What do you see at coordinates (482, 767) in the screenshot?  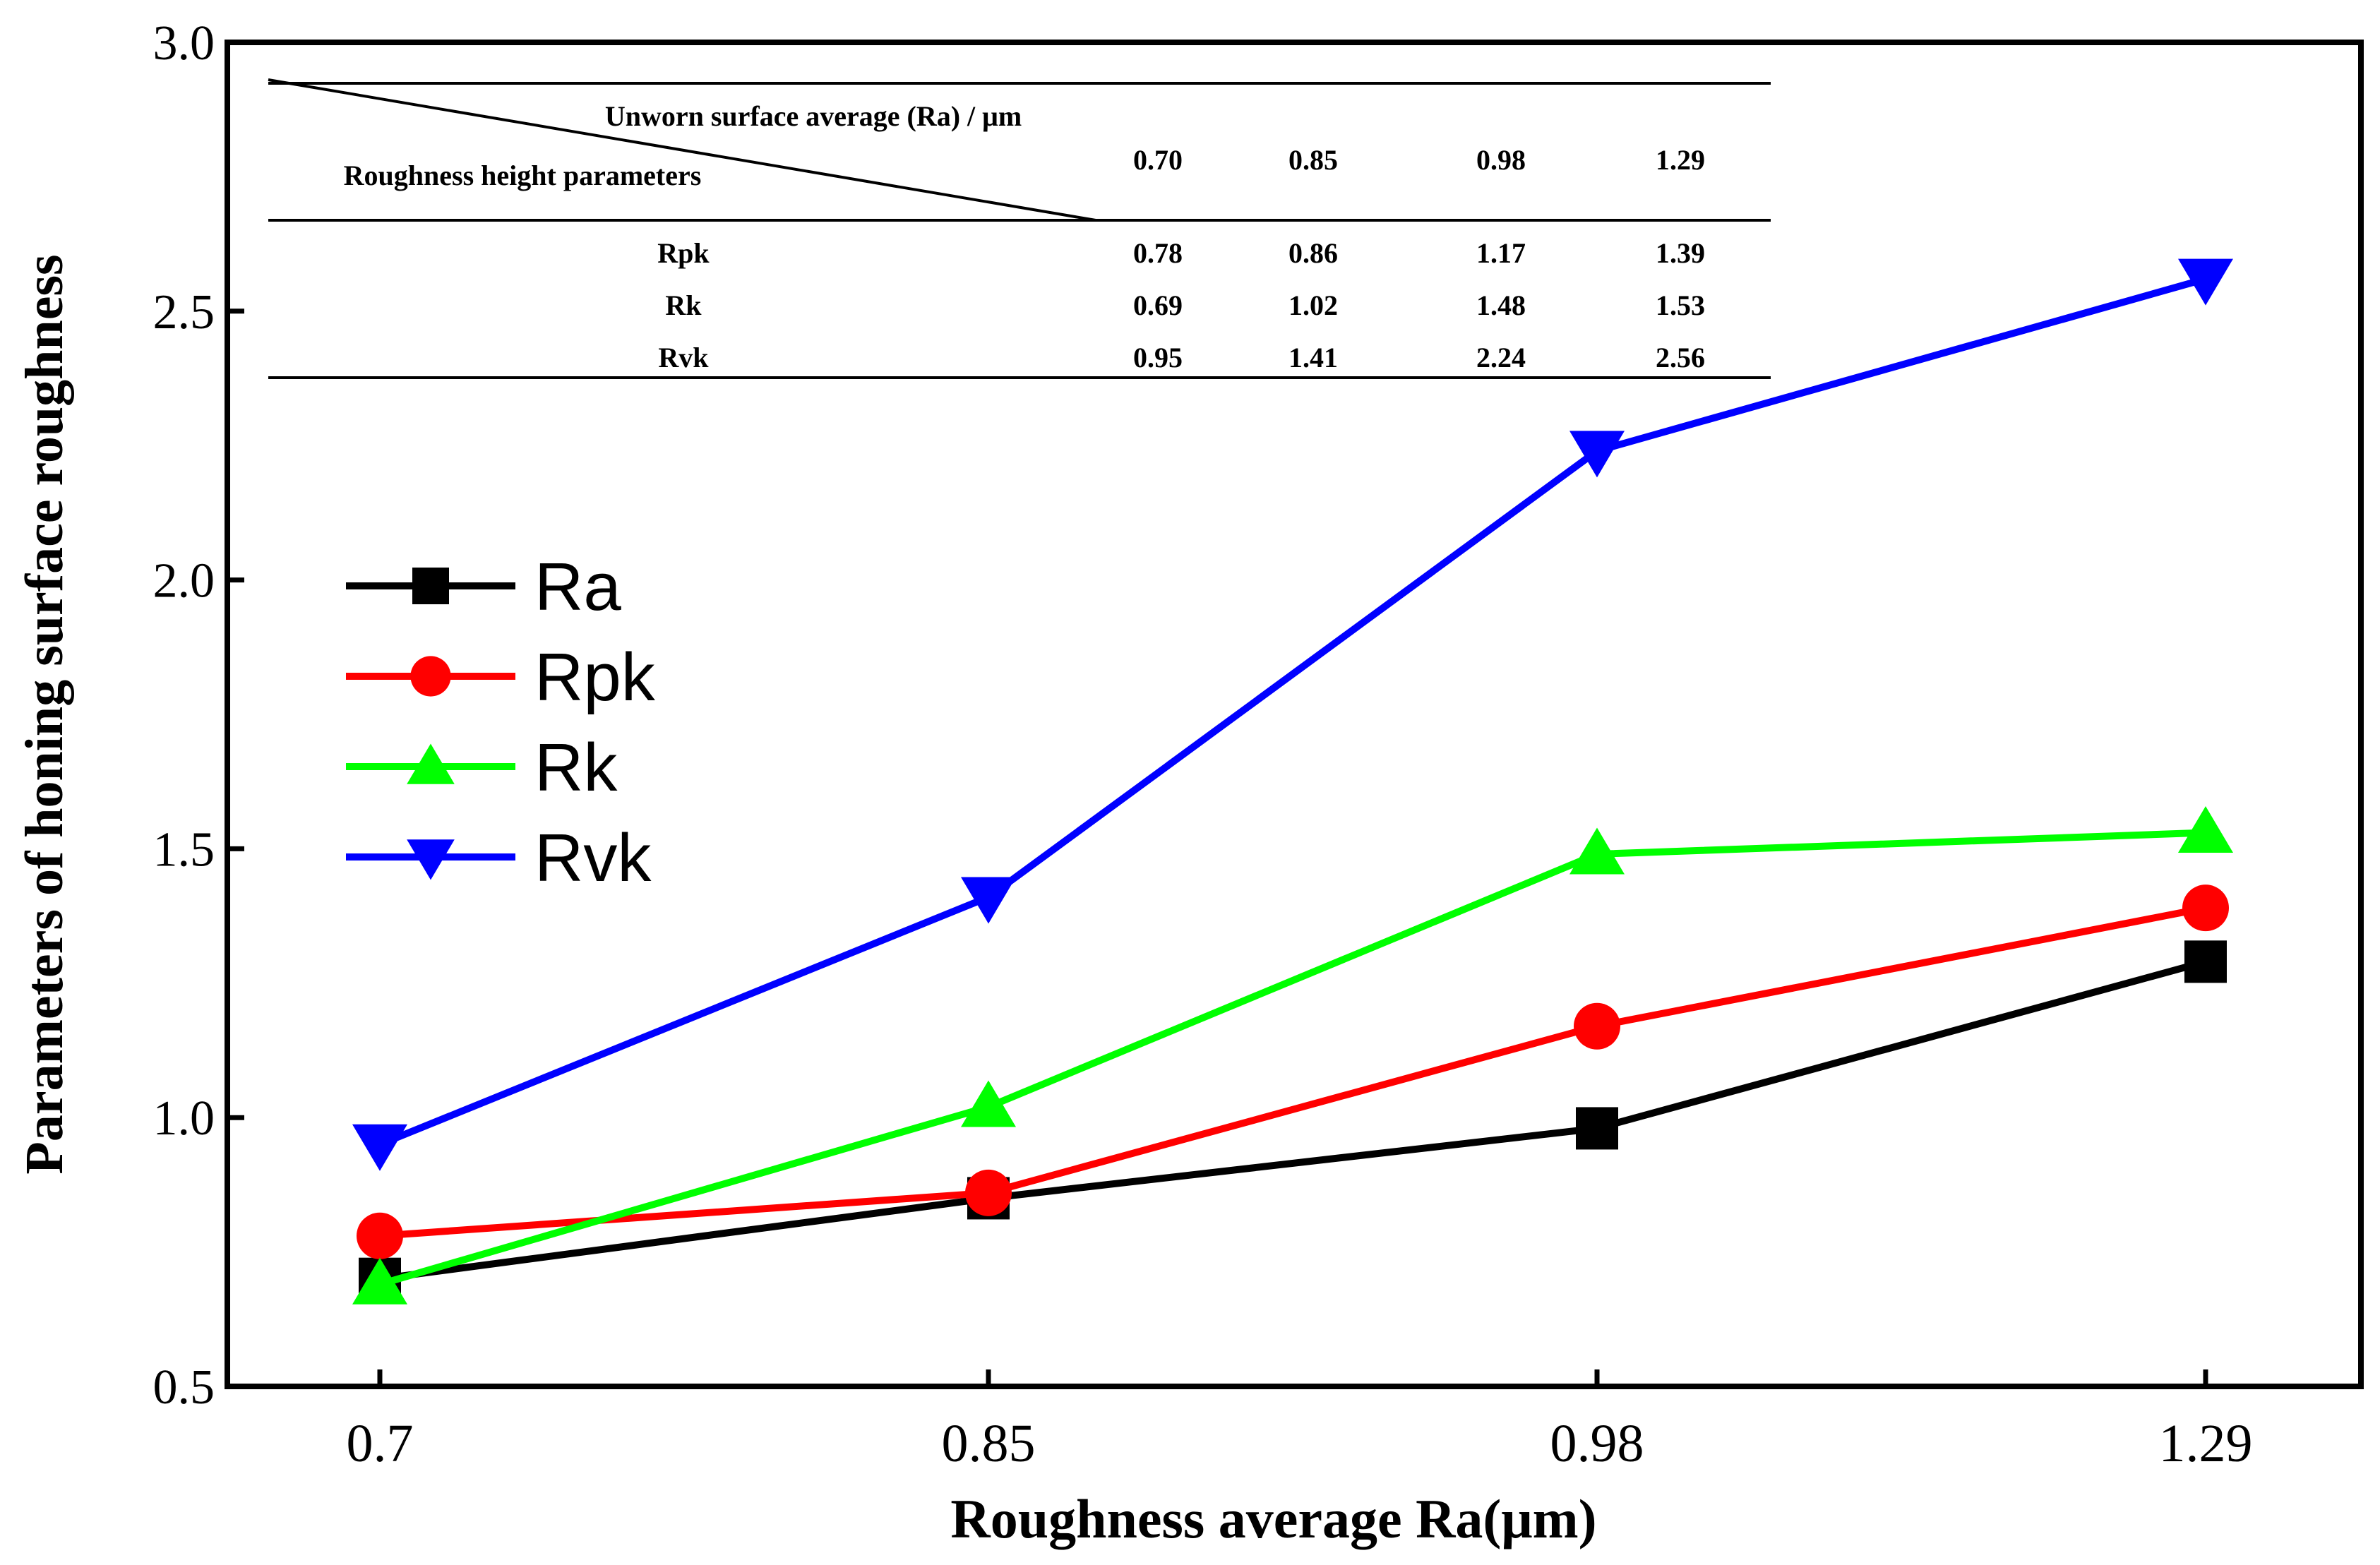 I see `legend-item-rk: Rk` at bounding box center [482, 767].